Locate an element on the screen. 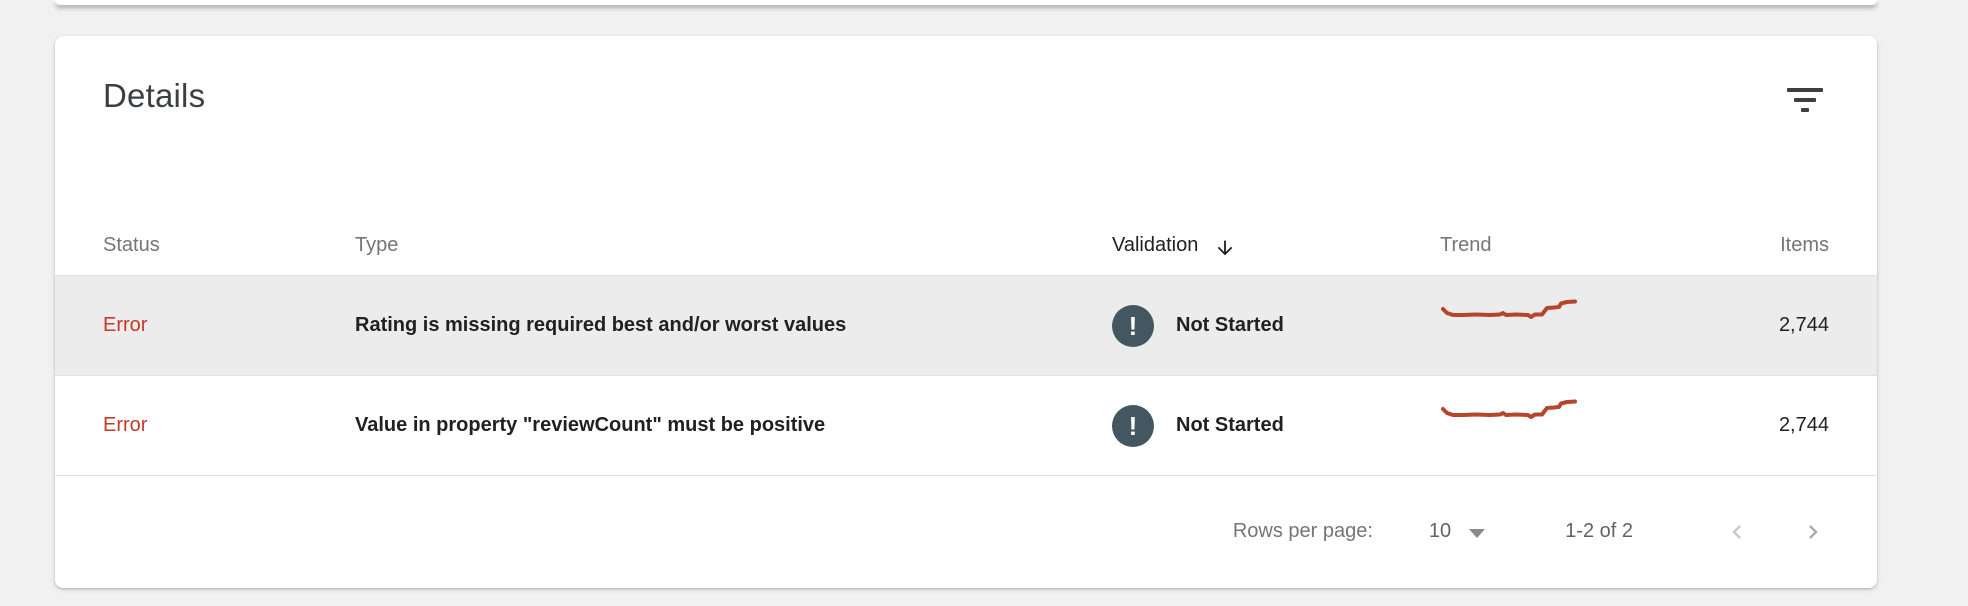  previous-page-button is located at coordinates (1737, 532).